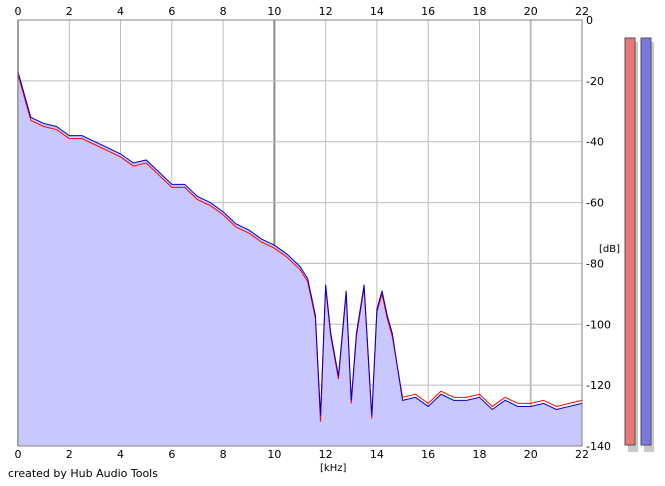  Describe the element at coordinates (83, 473) in the screenshot. I see `credit-text: created by Hub Audio Tools` at that location.